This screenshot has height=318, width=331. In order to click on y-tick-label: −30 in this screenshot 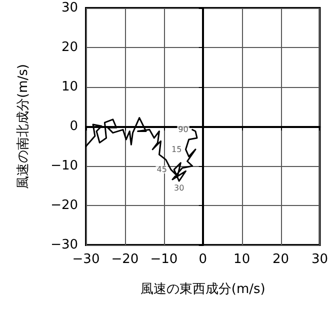, I will do `click(64, 245)`.